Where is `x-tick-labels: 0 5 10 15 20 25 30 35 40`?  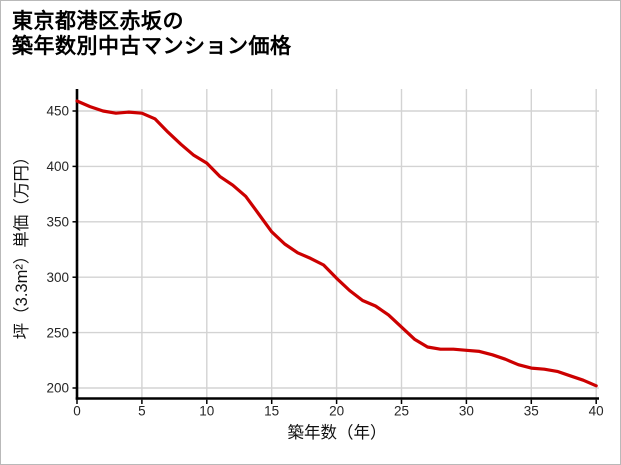 x-tick-labels: 0 5 10 15 20 25 30 35 40 is located at coordinates (338, 411).